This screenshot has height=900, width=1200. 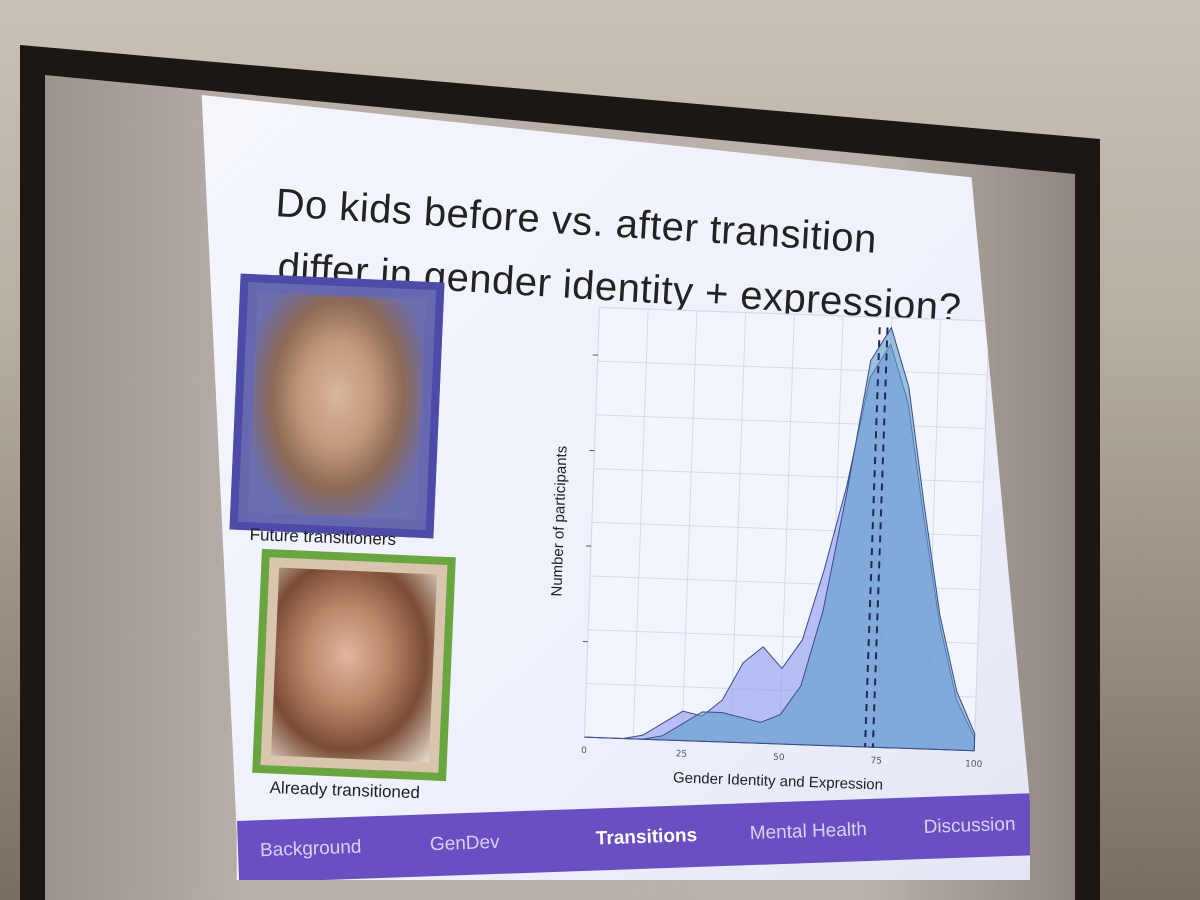 What do you see at coordinates (310, 849) in the screenshot?
I see `nav-item-background: Background` at bounding box center [310, 849].